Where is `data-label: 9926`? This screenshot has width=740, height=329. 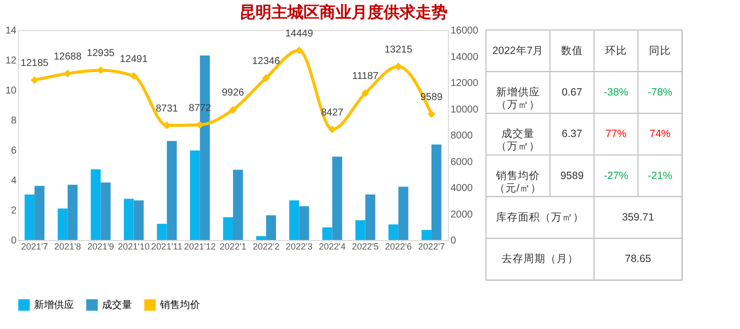 data-label: 9926 is located at coordinates (233, 93).